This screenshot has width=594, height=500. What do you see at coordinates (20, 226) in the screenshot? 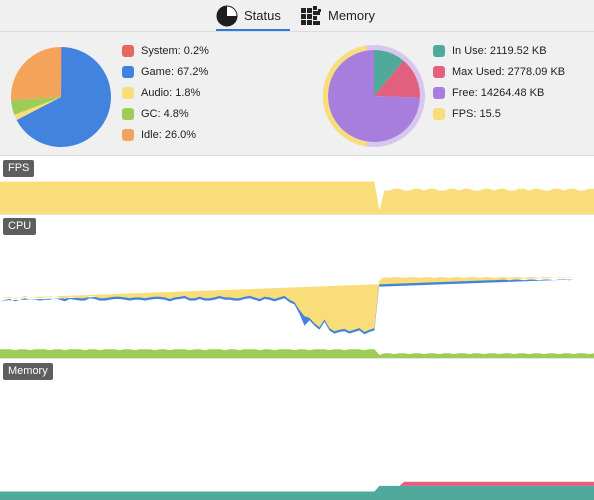
I see `cpu-section-label: CPU` at bounding box center [20, 226].